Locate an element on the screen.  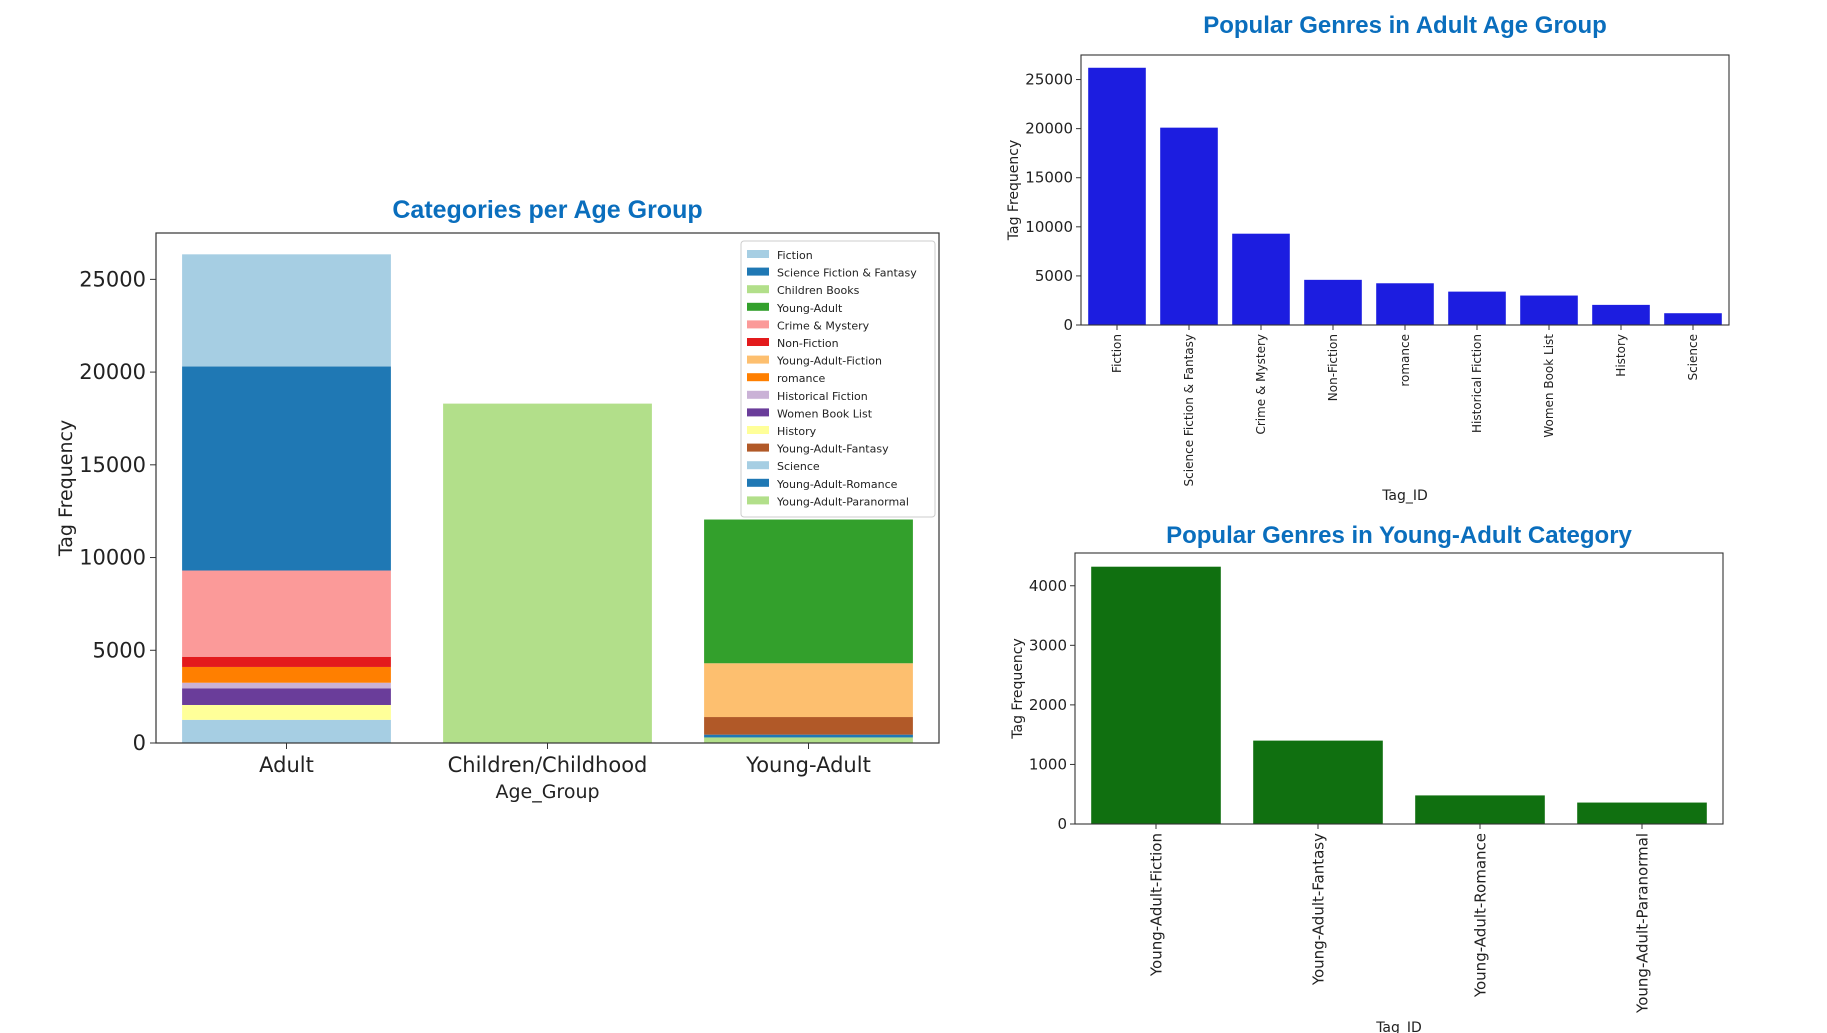
chart-title: Popular Genres in Adult Age Group is located at coordinates (1405, 25).